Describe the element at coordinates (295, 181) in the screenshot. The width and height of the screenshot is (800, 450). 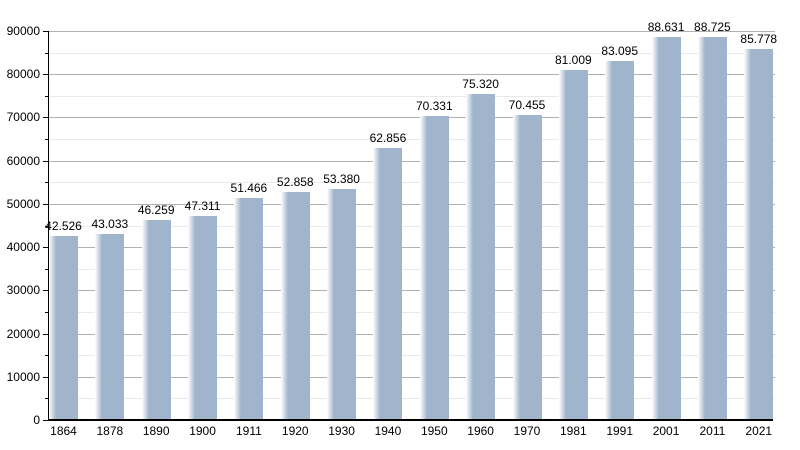
I see `bar-value-label: 52.858` at that location.